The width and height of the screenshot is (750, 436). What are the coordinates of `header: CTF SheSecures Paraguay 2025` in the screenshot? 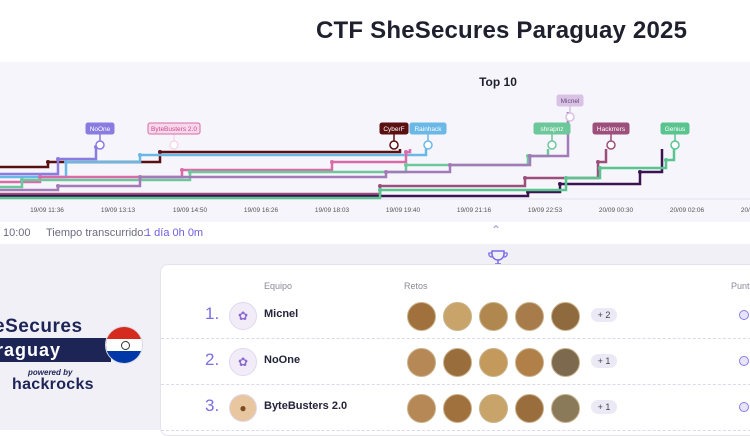 It's located at (375, 31).